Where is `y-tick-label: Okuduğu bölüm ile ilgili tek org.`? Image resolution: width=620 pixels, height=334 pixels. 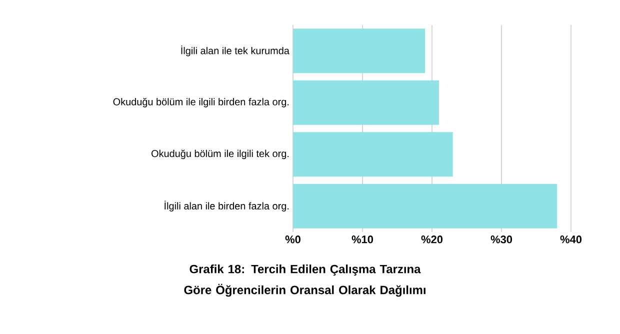
y-tick-label: Okuduğu bölüm ile ilgili tek org. is located at coordinates (220, 155).